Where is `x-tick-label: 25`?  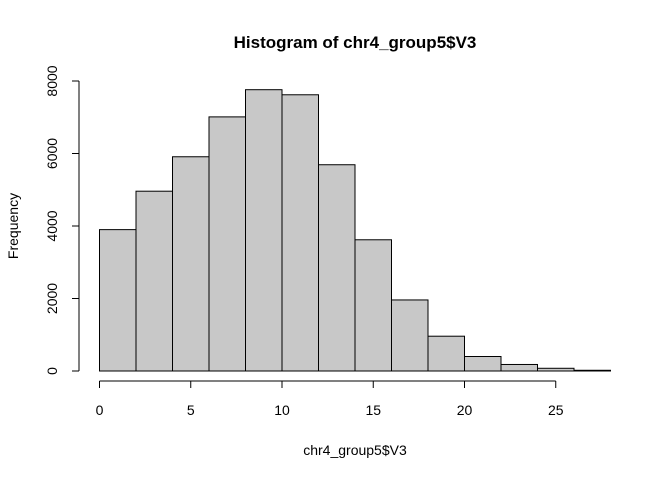 x-tick-label: 25 is located at coordinates (556, 410).